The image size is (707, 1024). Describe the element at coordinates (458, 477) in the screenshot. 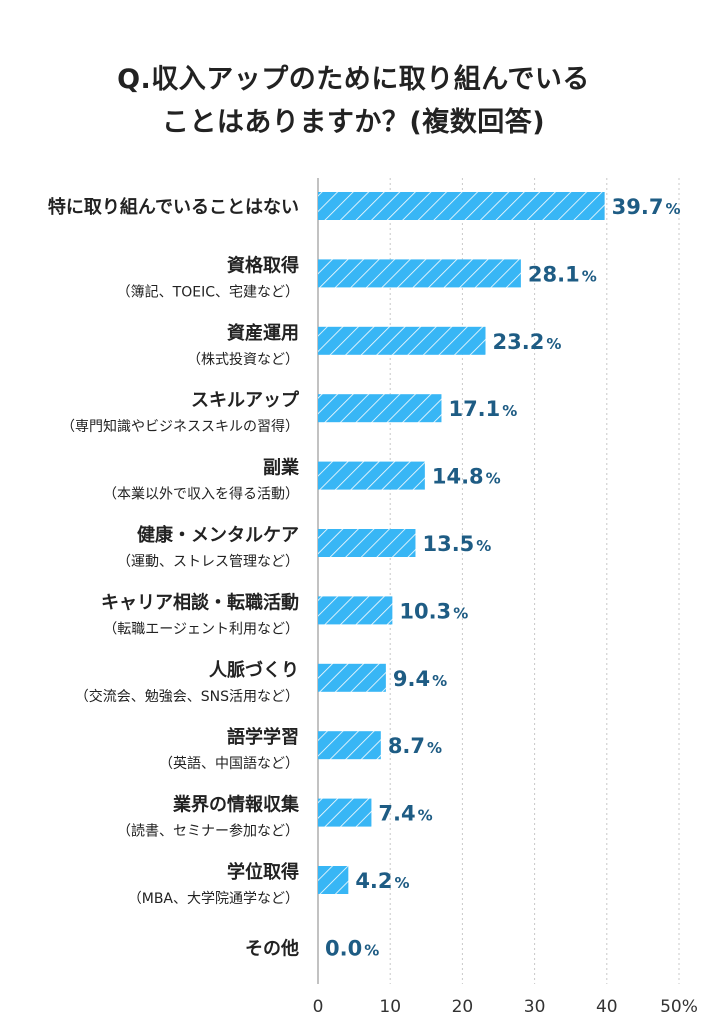

I see `value-number: 14.8` at that location.